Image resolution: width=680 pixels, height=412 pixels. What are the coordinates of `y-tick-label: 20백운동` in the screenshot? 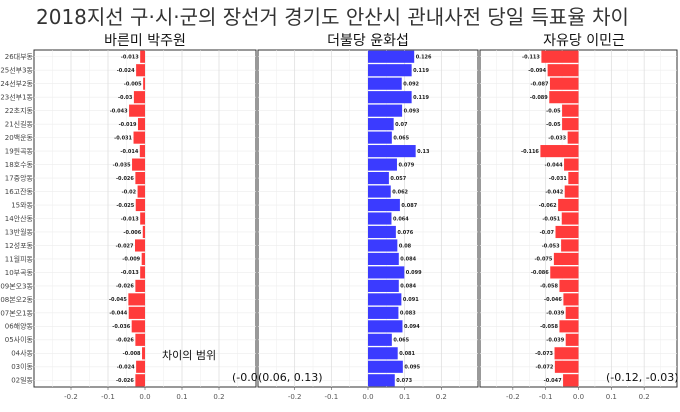 It's located at (19, 137).